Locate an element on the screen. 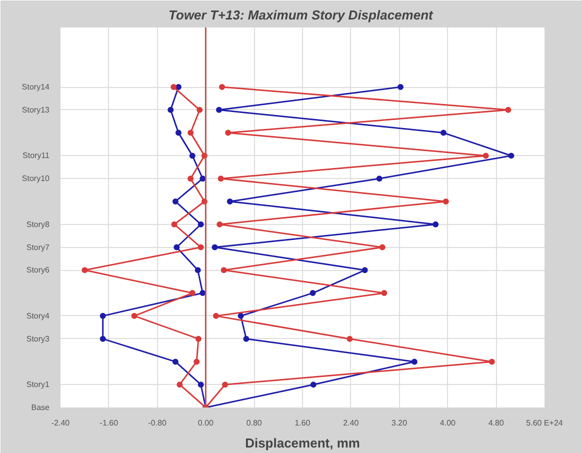  x-tick-label: 4.80 is located at coordinates (496, 423).